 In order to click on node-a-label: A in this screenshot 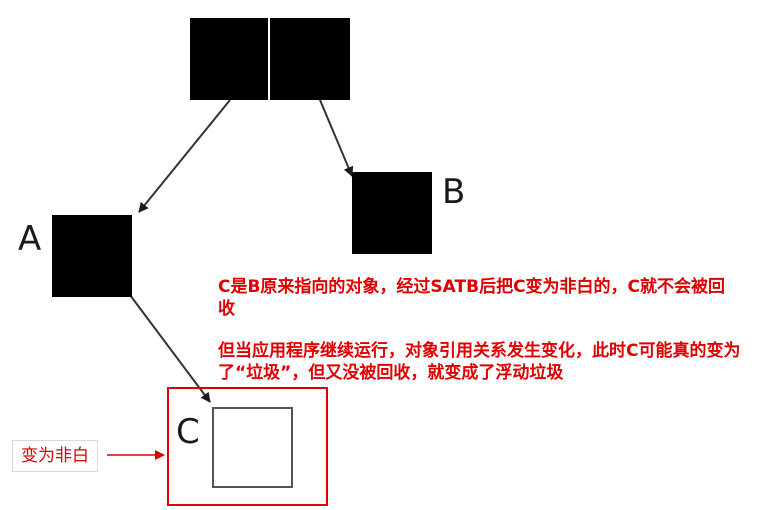, I will do `click(29, 239)`.